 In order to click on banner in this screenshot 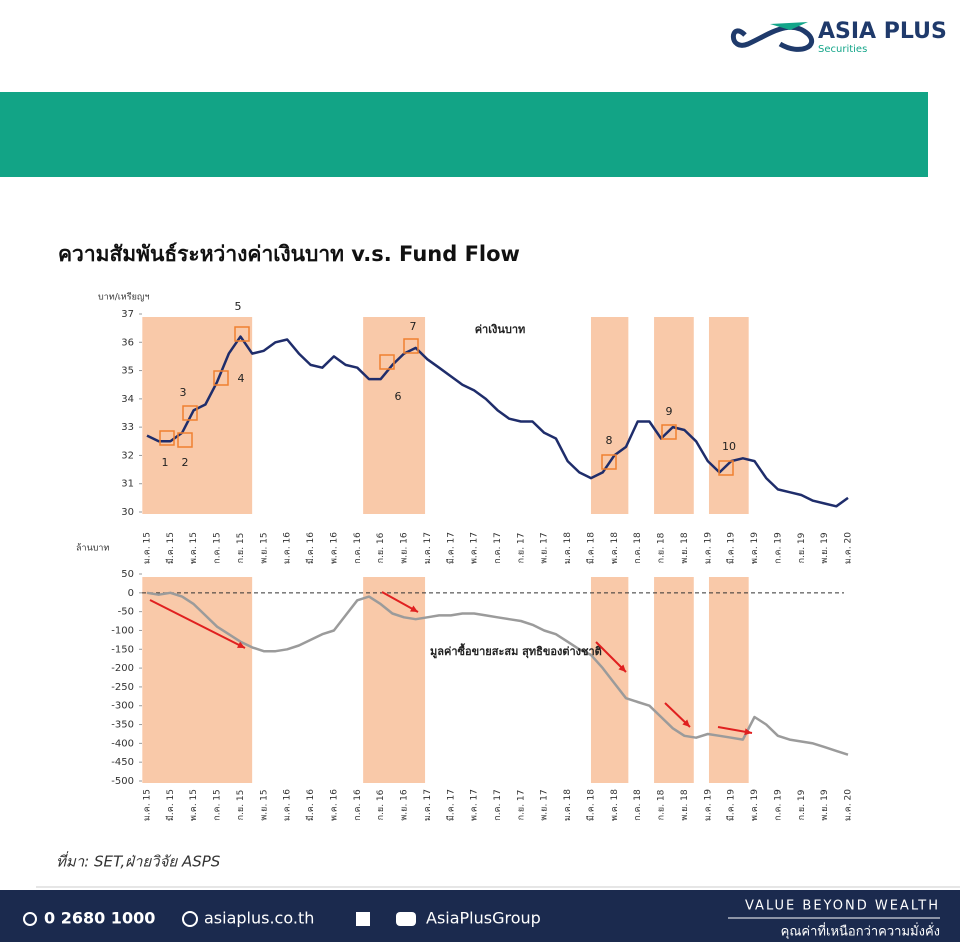, I will do `click(464, 134)`.